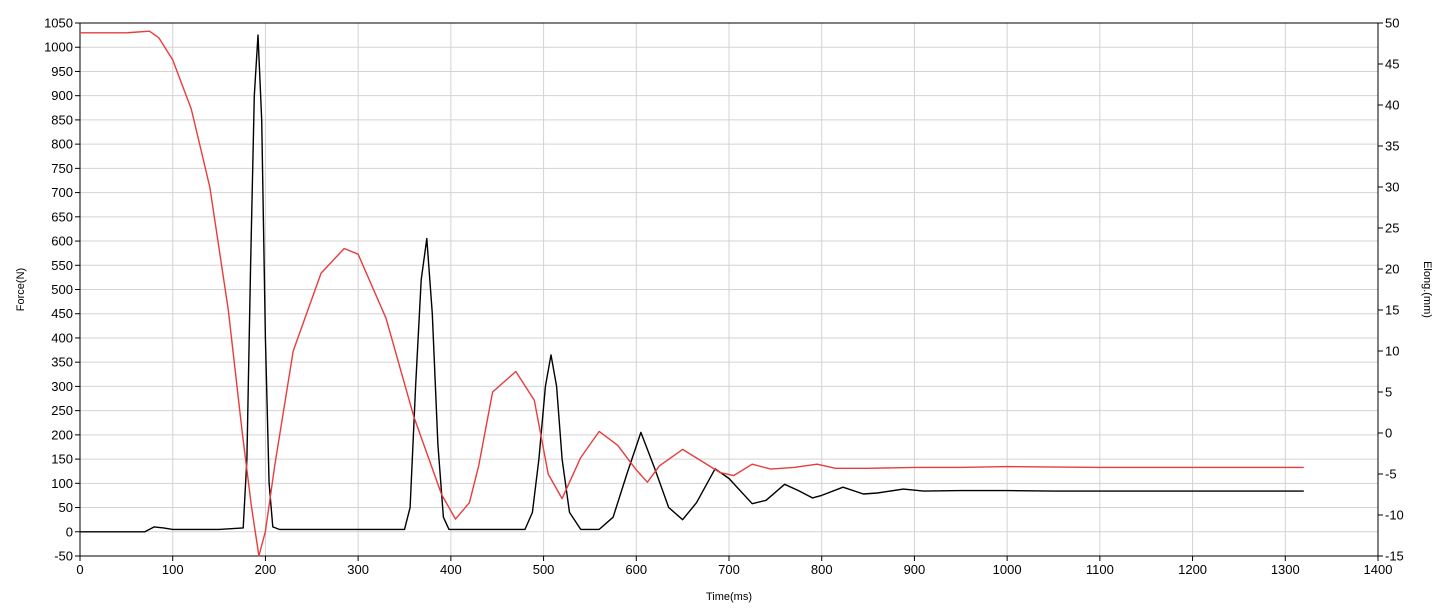 The width and height of the screenshot is (1445, 608). What do you see at coordinates (729, 569) in the screenshot?
I see `x-tick-label: 700` at bounding box center [729, 569].